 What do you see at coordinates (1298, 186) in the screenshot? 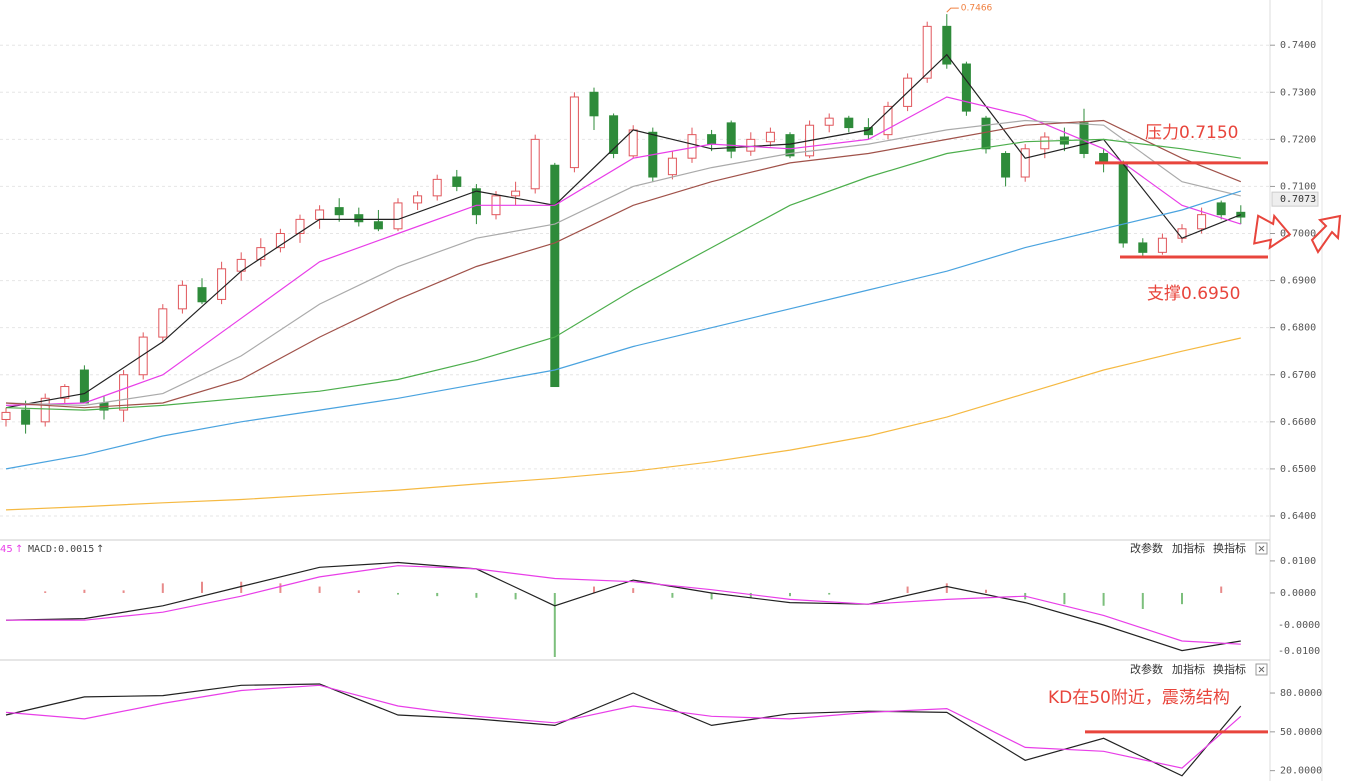
I see `y-tick-label: 0.7100` at bounding box center [1298, 186].